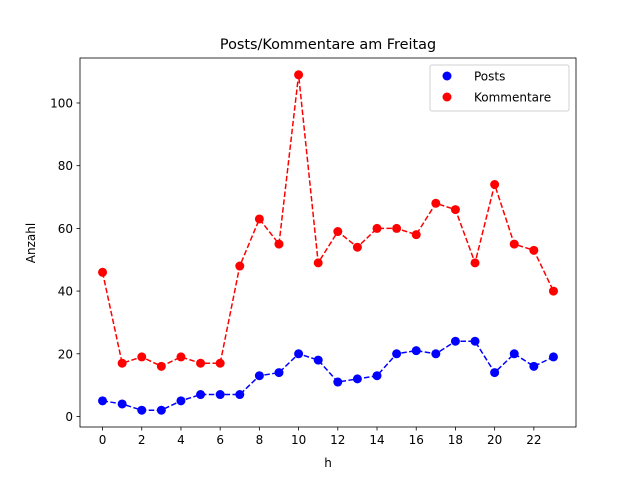 This screenshot has height=484, width=640. Describe the element at coordinates (328, 45) in the screenshot. I see `chart-title: Posts/Kommentare am Freitag` at that location.